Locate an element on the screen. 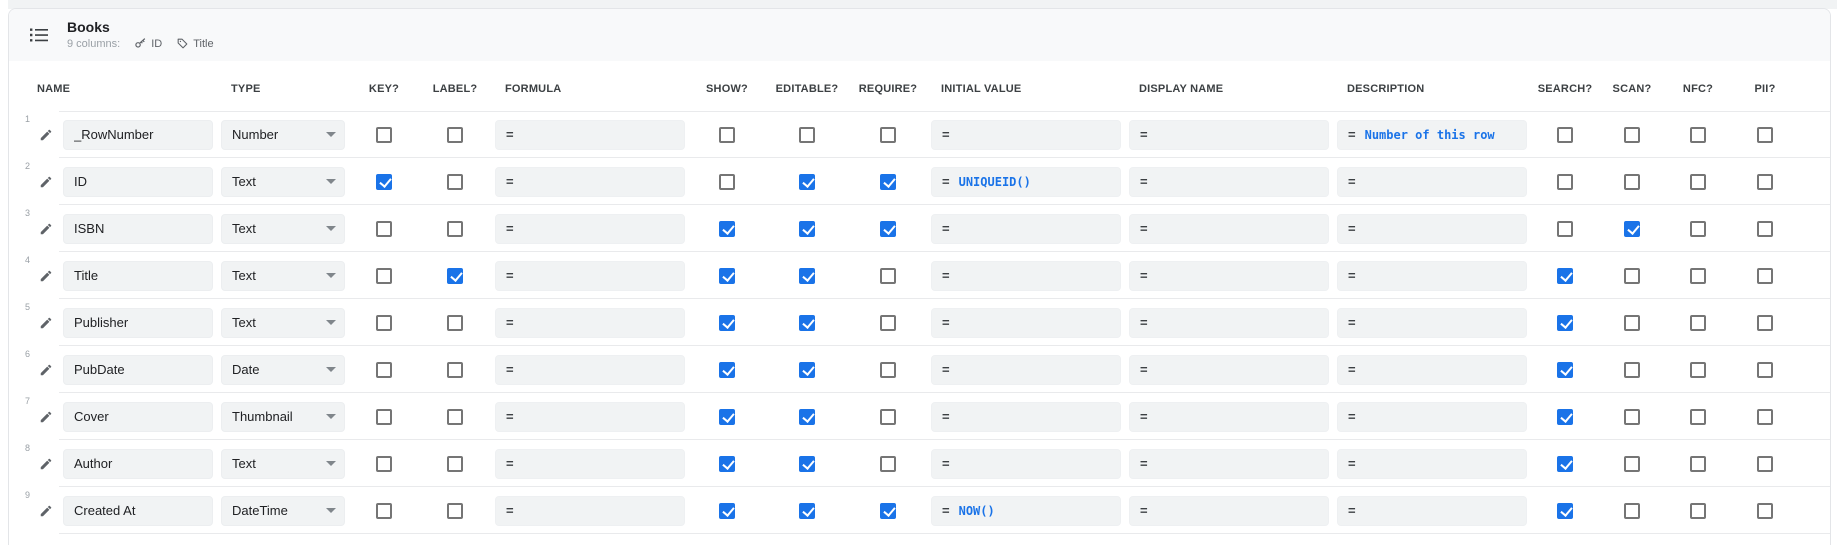 Image resolution: width=1837 pixels, height=545 pixels. type-select: Thumbnail is located at coordinates (283, 416).